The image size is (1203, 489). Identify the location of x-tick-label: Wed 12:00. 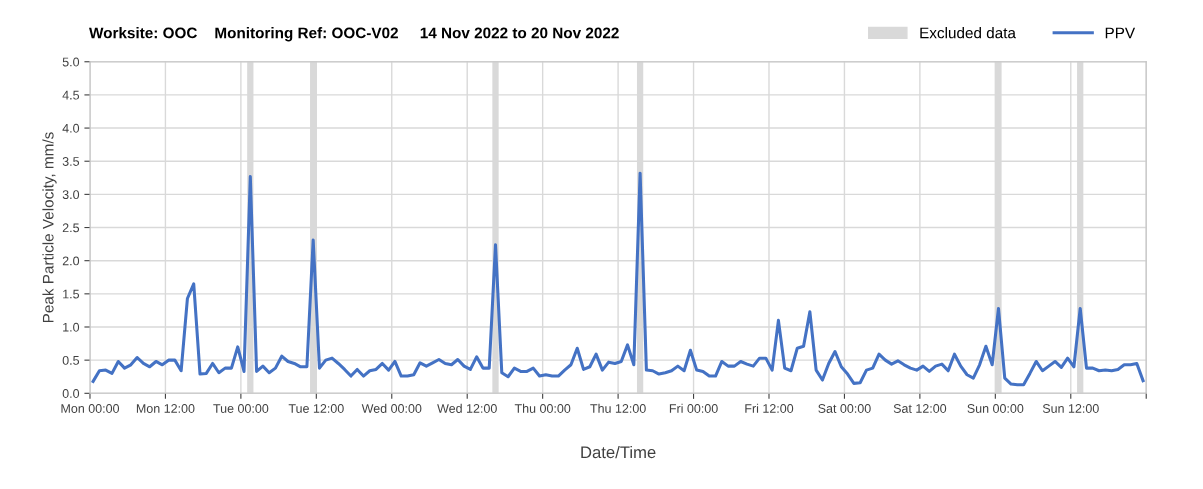
(467, 408).